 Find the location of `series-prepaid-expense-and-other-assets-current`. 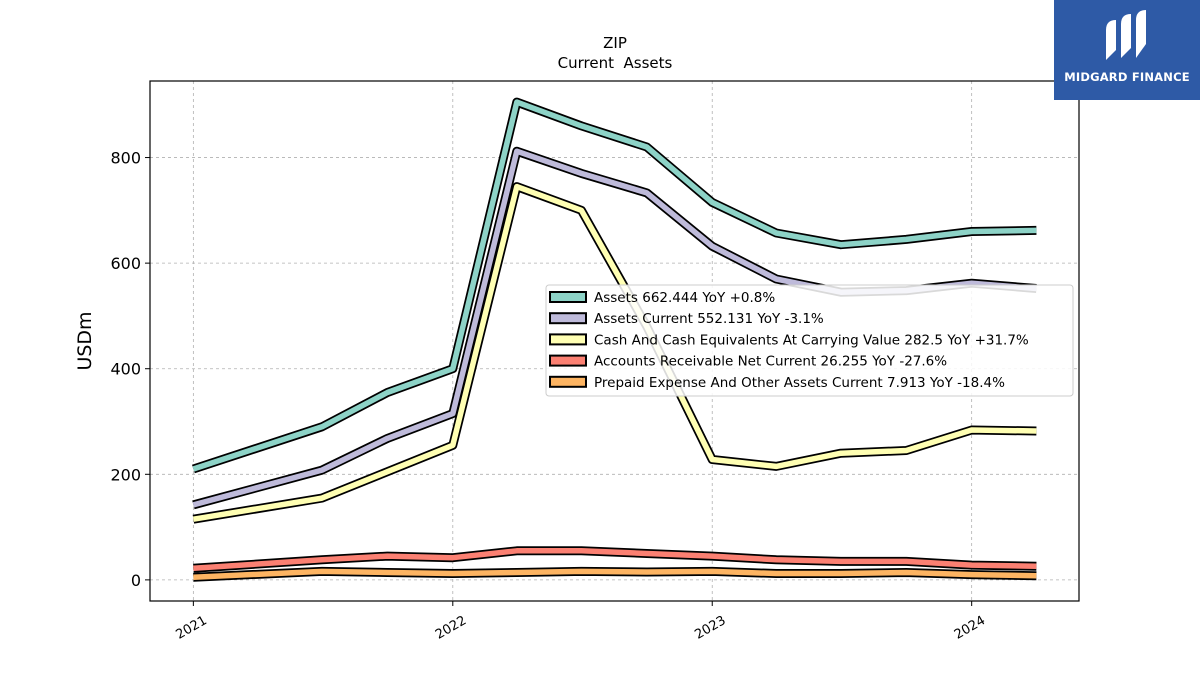

series-prepaid-expense-and-other-assets-current is located at coordinates (615, 574).